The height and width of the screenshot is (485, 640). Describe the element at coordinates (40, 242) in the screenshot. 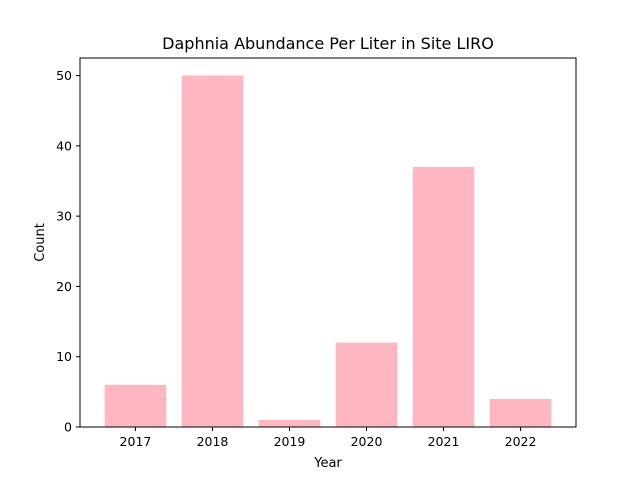

I see `y-axis-label: Count` at that location.